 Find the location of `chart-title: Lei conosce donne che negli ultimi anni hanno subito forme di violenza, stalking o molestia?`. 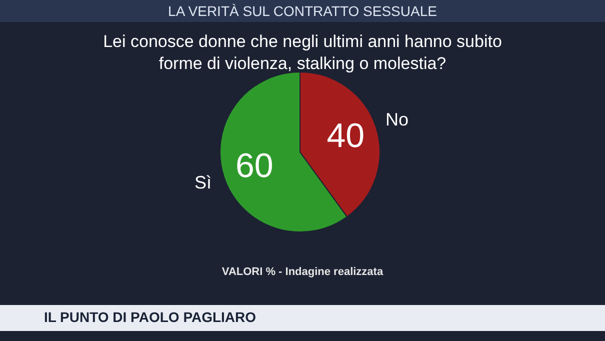

chart-title: Lei conosce donne che negli ultimi anni hanno subito forme di violenza, stalking o molestia? is located at coordinates (302, 52).